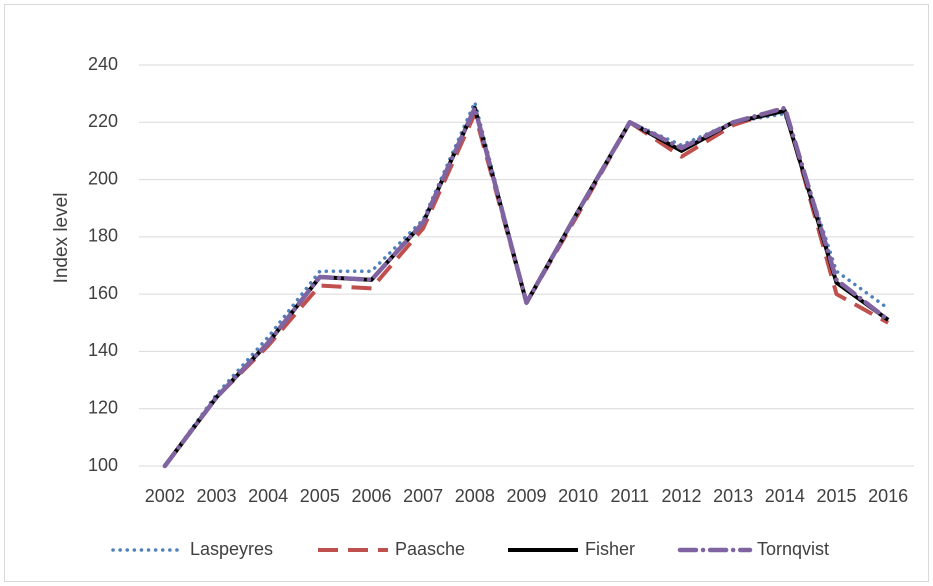  What do you see at coordinates (61, 238) in the screenshot?
I see `y-axis-label: Index level` at bounding box center [61, 238].